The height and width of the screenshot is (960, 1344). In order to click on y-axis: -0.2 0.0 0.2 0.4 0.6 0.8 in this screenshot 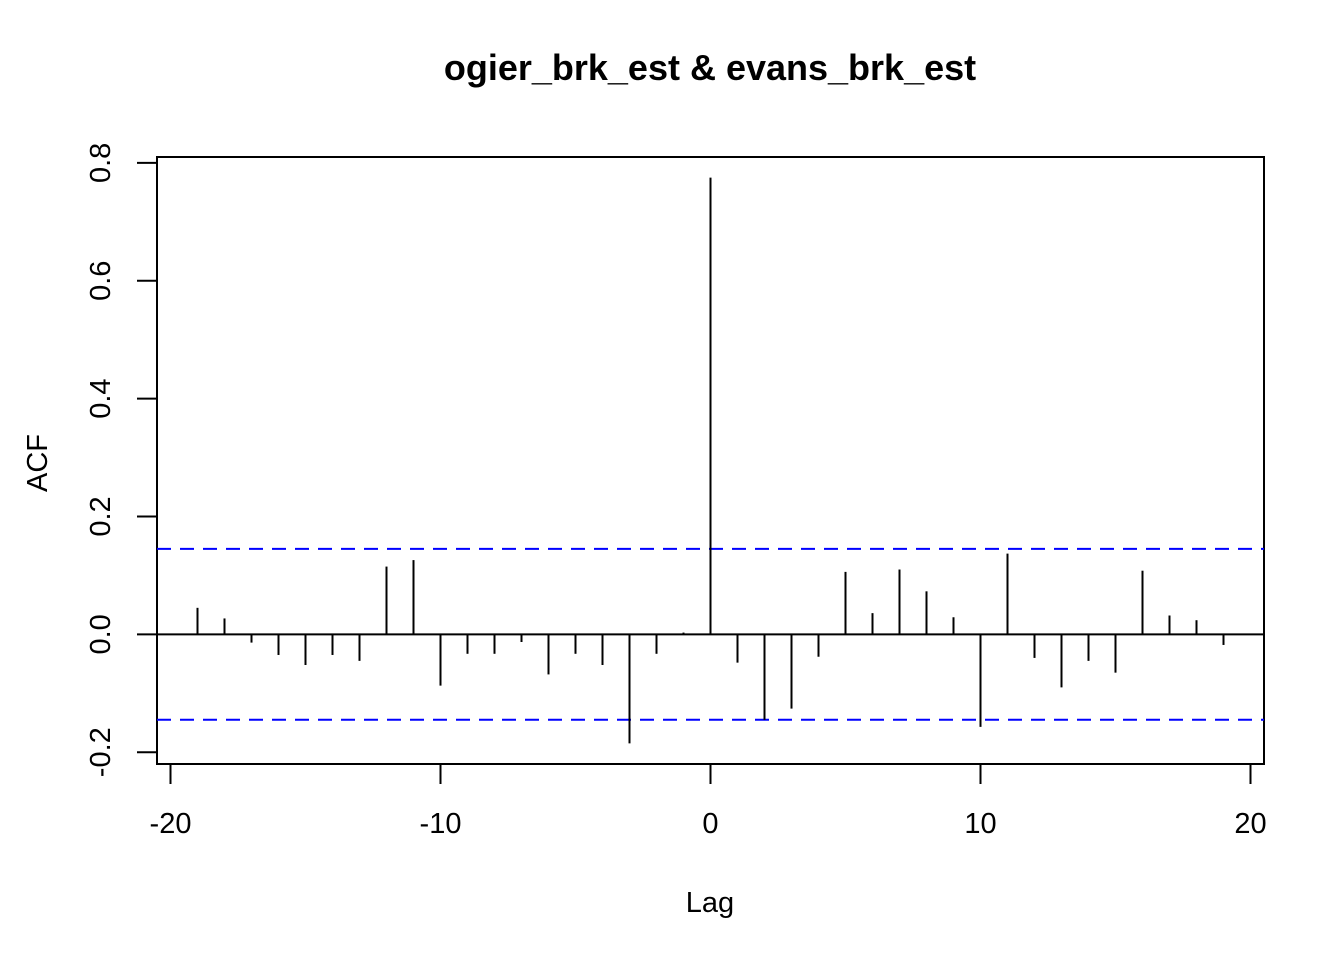, I will do `click(121, 460)`.